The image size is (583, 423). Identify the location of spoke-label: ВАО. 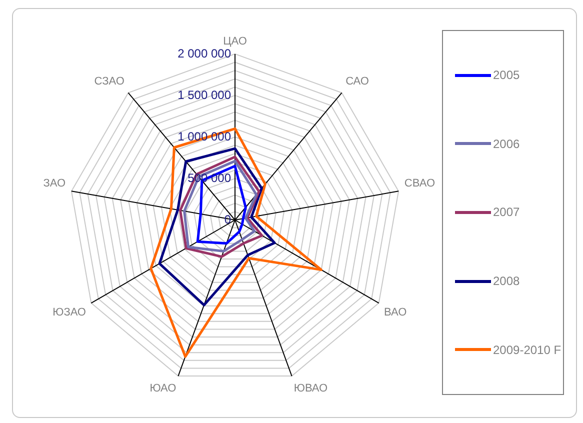
(396, 312).